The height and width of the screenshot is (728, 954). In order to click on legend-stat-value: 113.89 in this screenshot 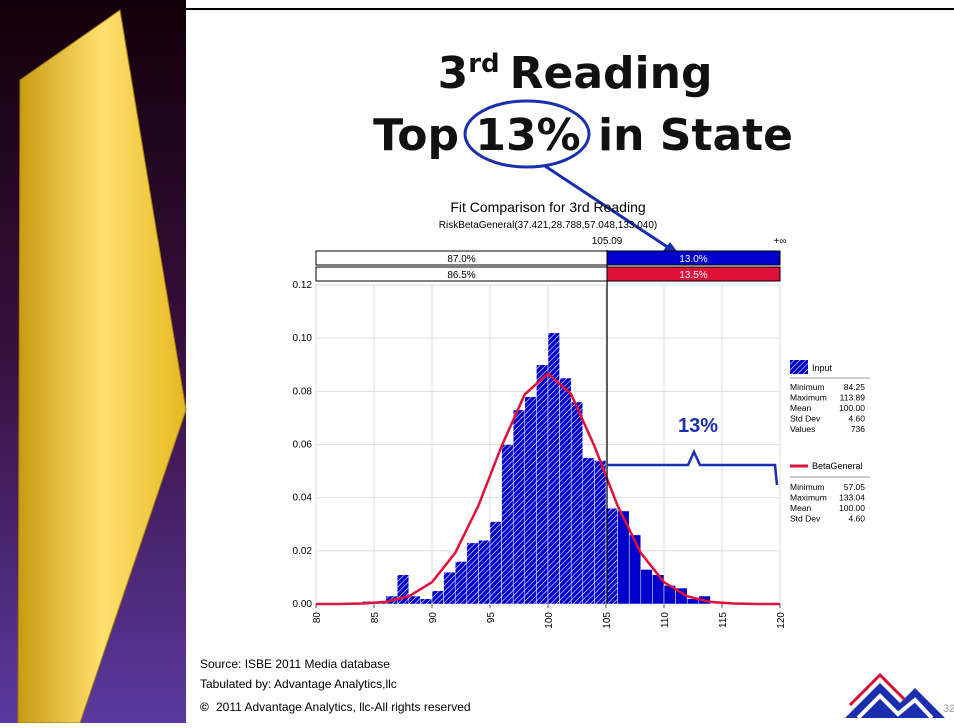, I will do `click(853, 398)`.